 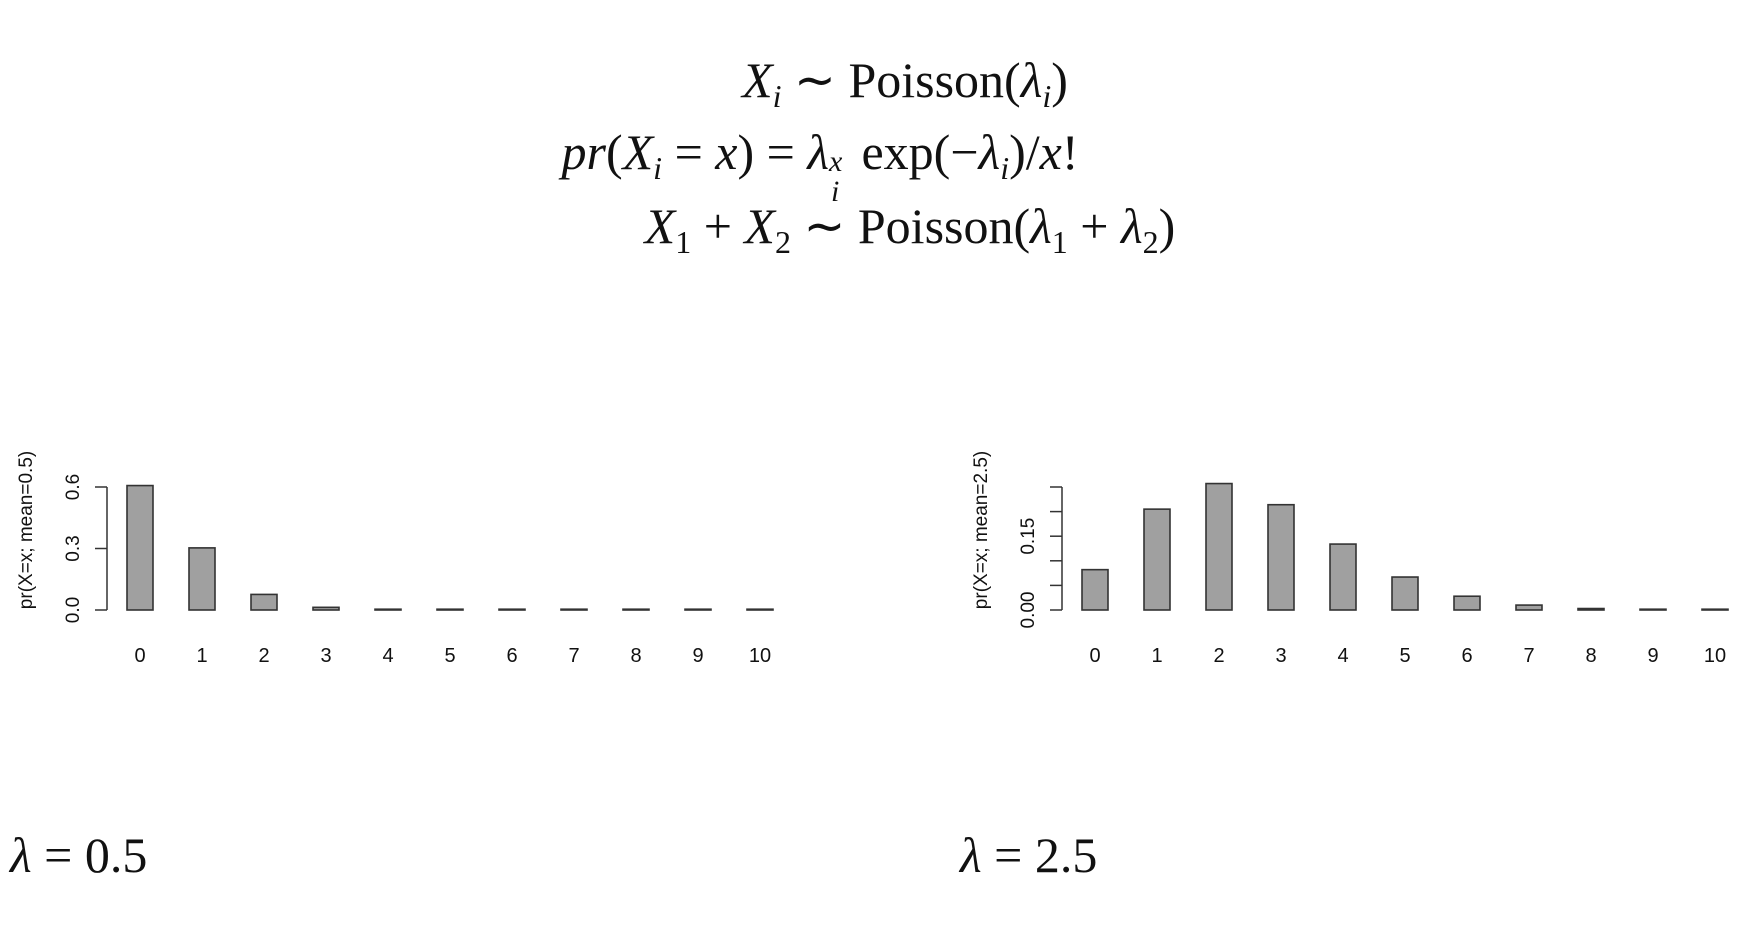 What do you see at coordinates (1070, 152) in the screenshot?
I see `eq-factorial: !` at bounding box center [1070, 152].